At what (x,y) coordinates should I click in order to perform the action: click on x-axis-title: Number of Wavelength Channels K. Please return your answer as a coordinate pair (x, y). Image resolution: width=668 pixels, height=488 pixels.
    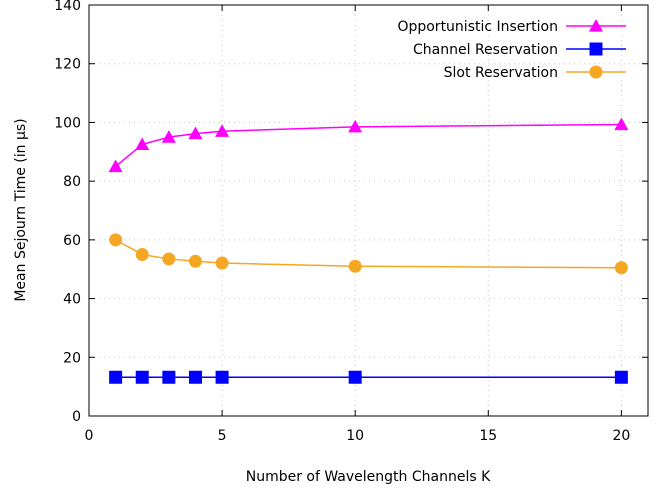
    Looking at the image, I should click on (368, 477).